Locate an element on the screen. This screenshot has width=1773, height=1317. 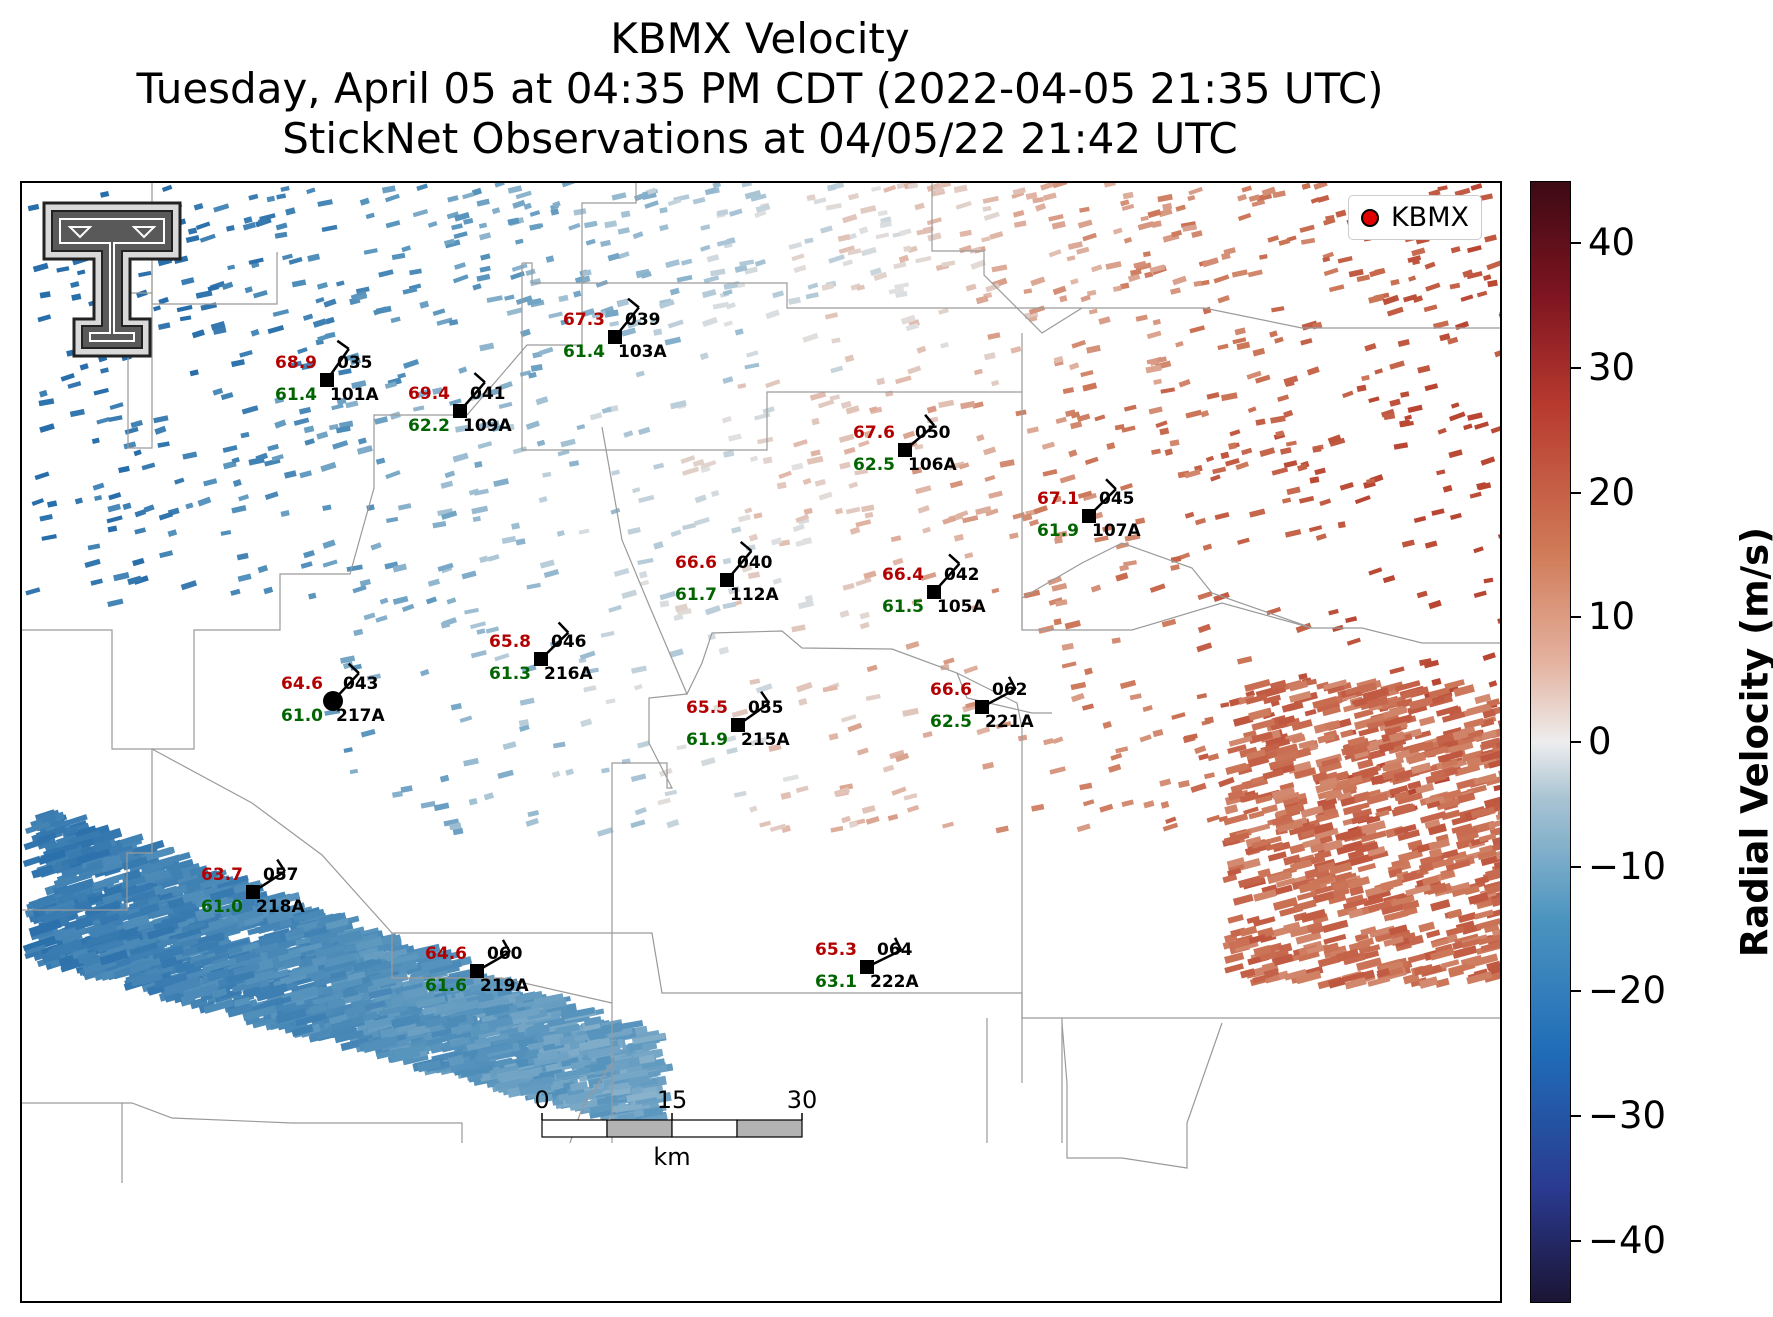
station-wind-direction: 041 is located at coordinates (488, 394).